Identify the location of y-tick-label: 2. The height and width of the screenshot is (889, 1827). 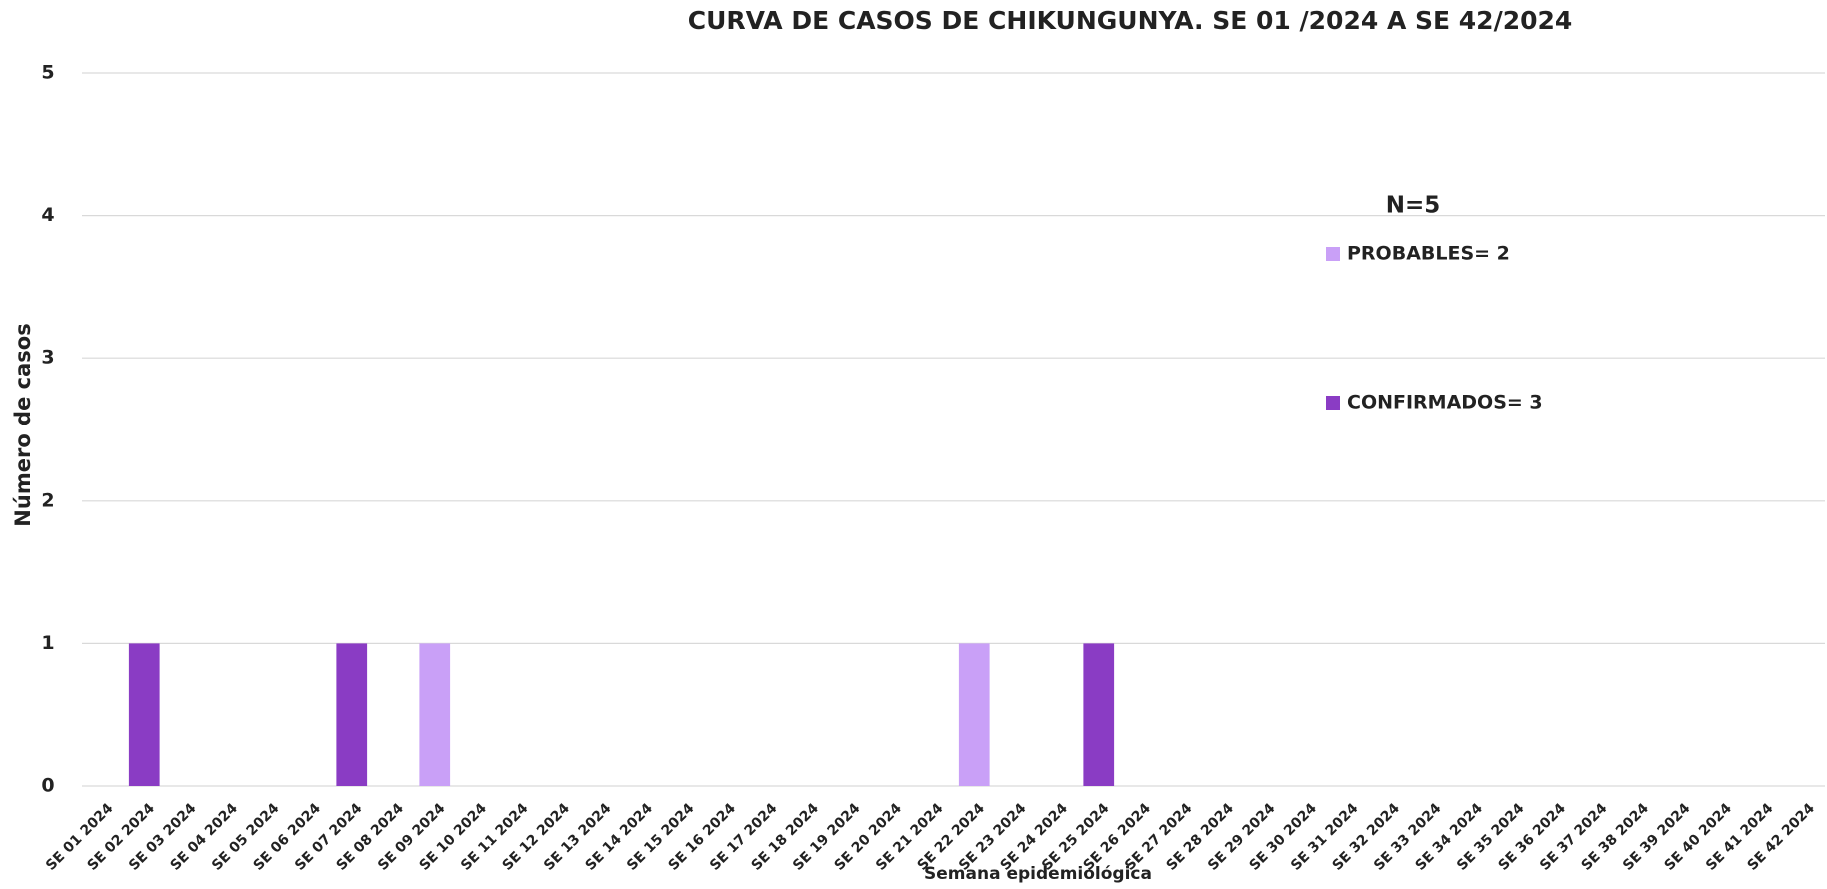
(47, 500).